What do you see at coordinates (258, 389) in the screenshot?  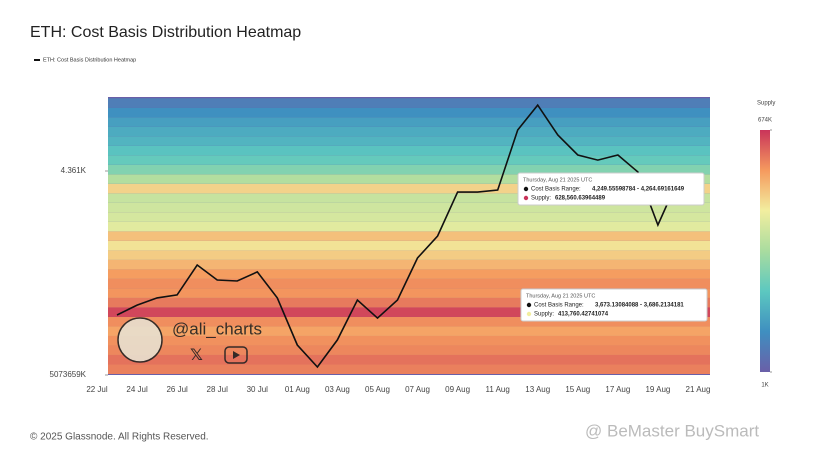 I see `x-tick-label: 30 Jul` at bounding box center [258, 389].